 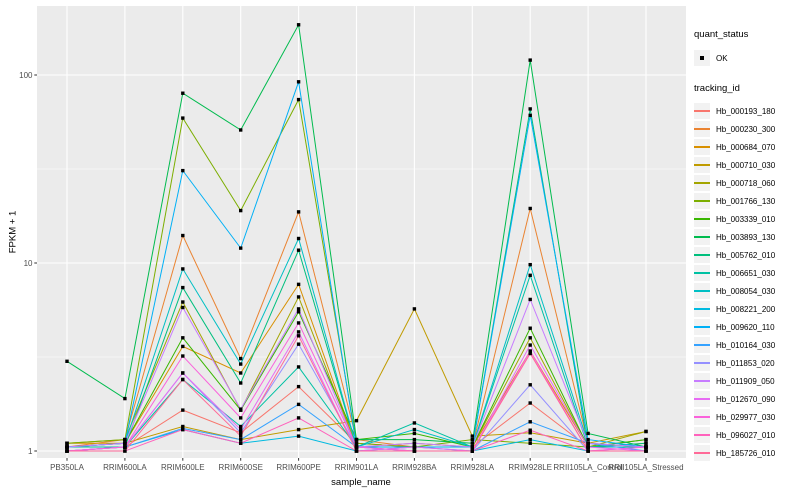 What do you see at coordinates (361, 482) in the screenshot?
I see `x-axis-title: sample_name` at bounding box center [361, 482].